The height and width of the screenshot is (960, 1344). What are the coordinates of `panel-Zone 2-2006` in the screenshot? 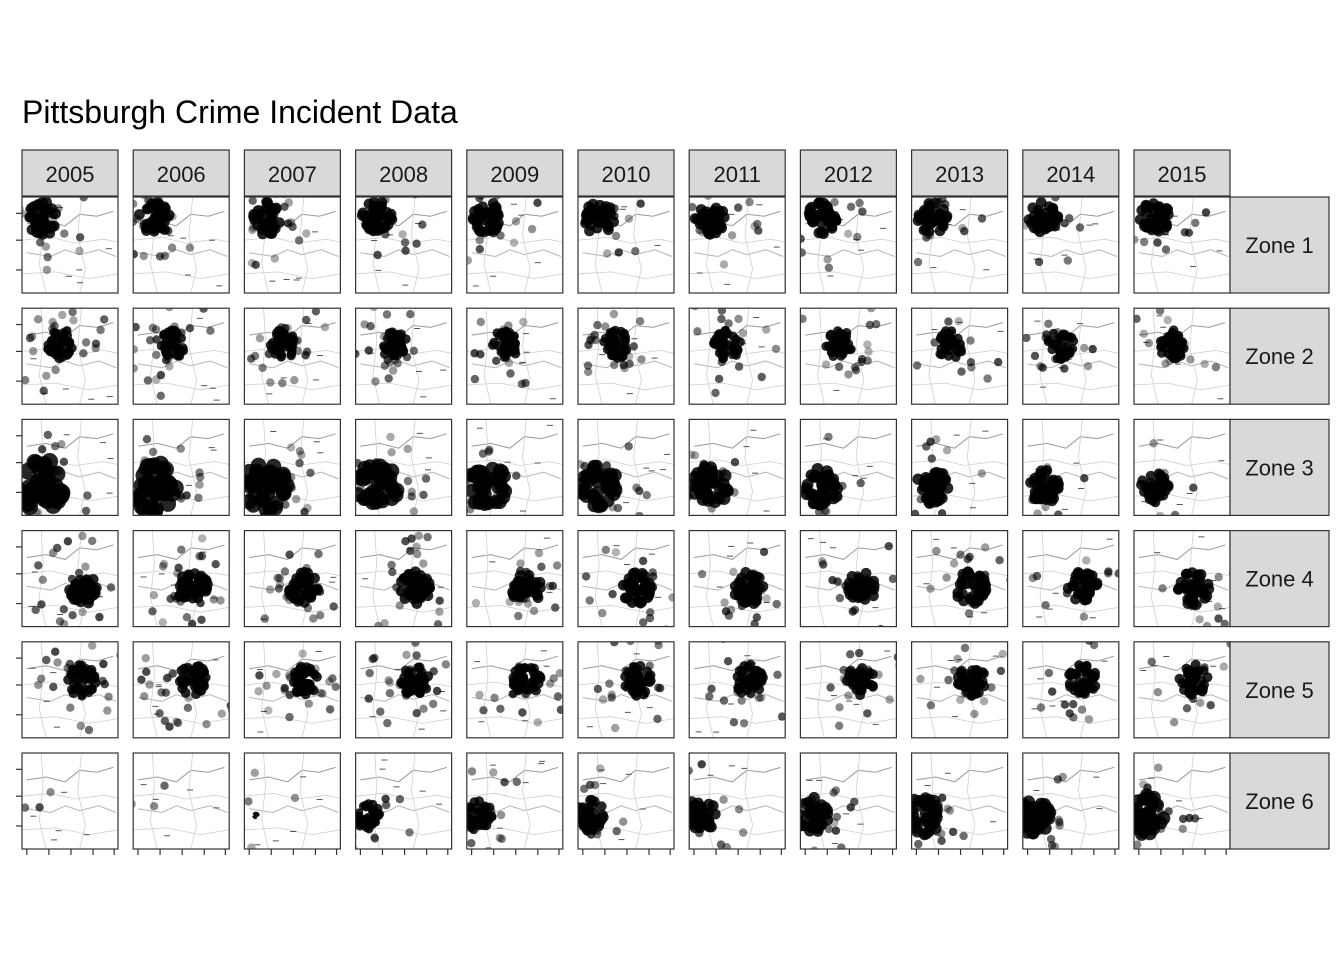 It's located at (181, 356).